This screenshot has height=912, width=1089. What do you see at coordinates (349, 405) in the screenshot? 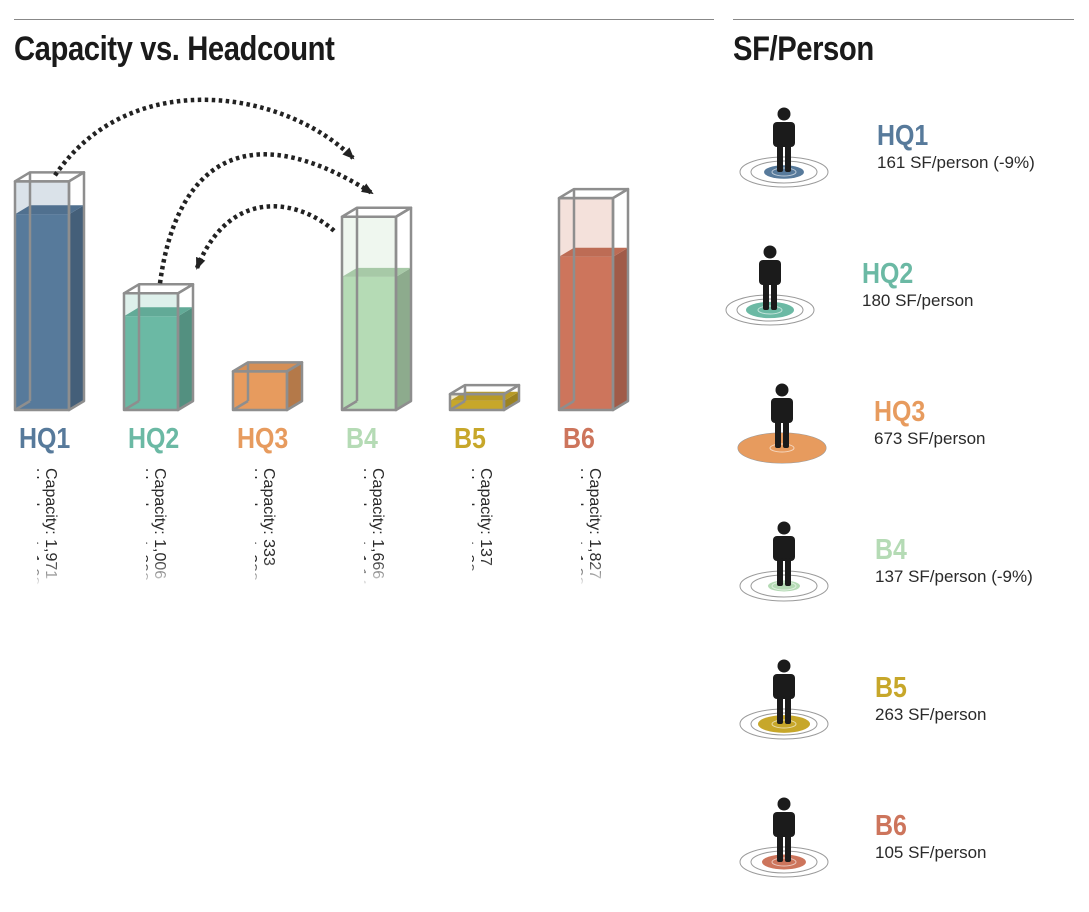
I see `box-b4-base-edge` at bounding box center [349, 405].